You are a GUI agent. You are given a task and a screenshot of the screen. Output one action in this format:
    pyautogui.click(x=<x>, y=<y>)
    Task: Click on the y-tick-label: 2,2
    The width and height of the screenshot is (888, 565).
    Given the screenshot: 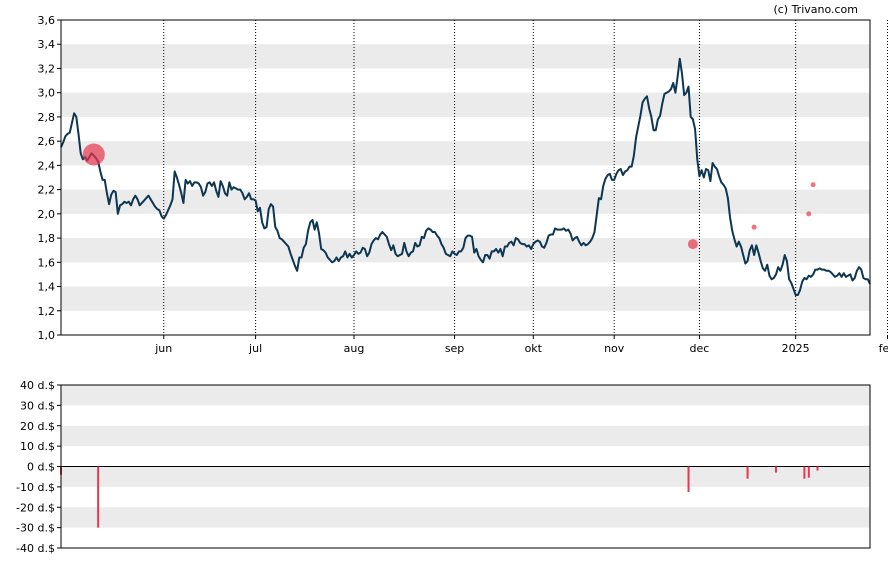 What is the action you would take?
    pyautogui.click(x=47, y=190)
    